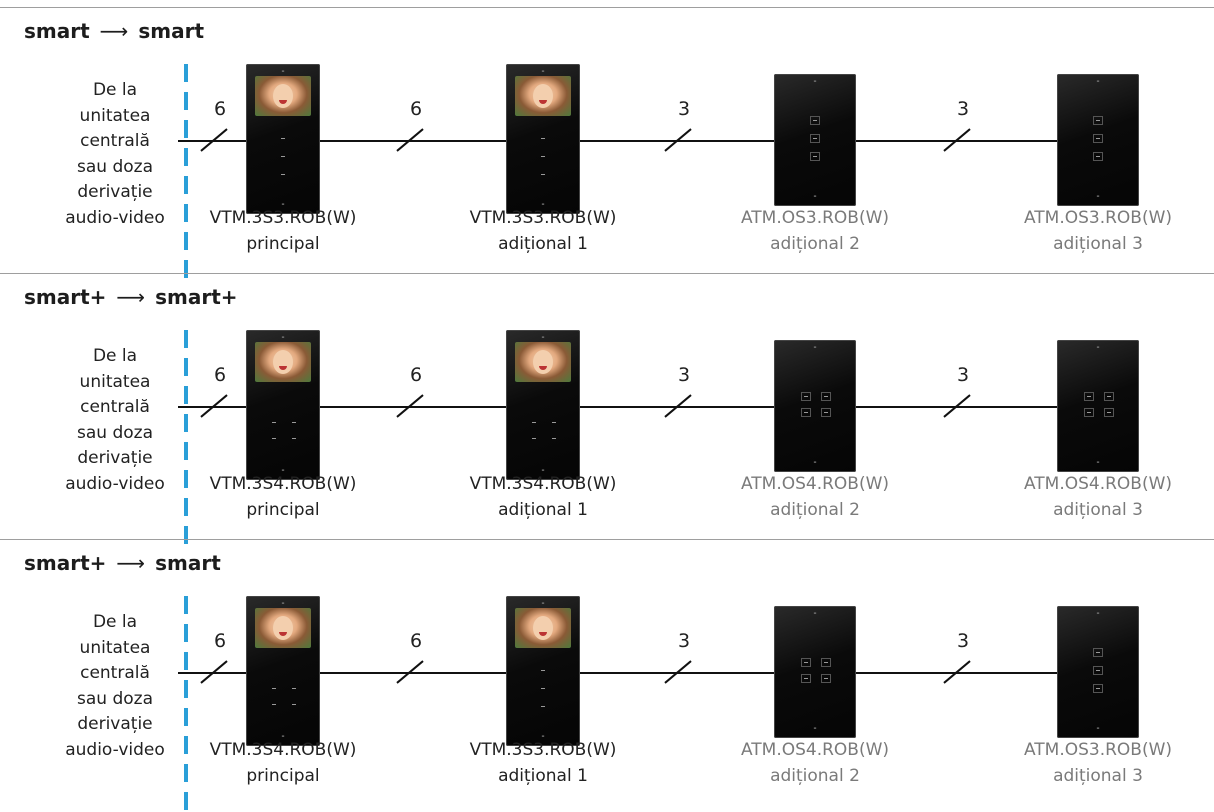  Describe the element at coordinates (283, 750) in the screenshot. I see `device-model: VTM.3S4.ROB(W)` at that location.